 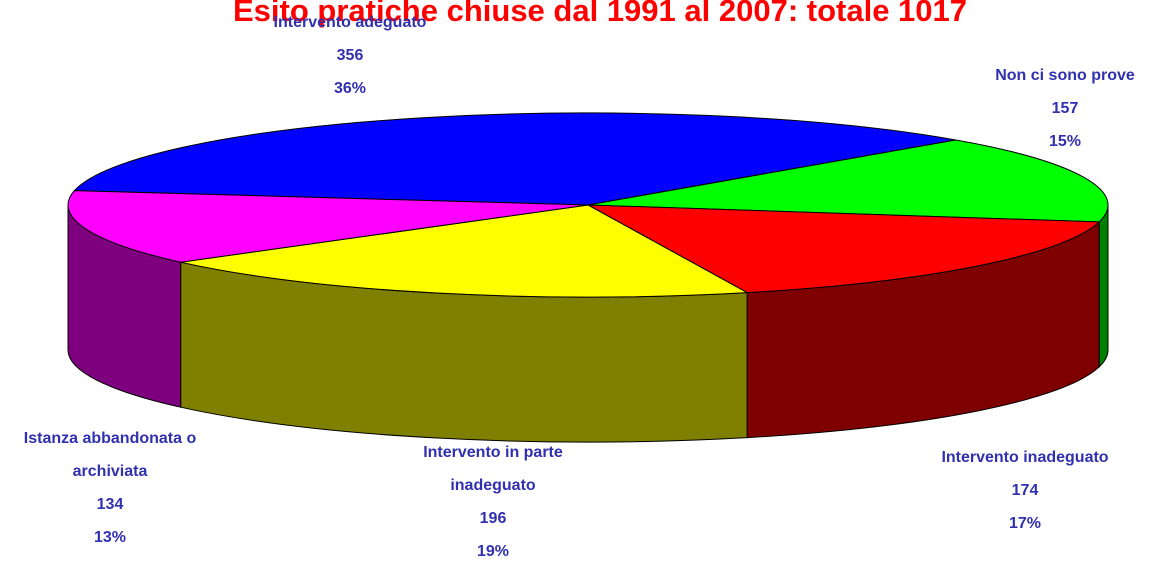 What do you see at coordinates (493, 498) in the screenshot?
I see `slice-label: Intervento in parte inadeguato 196 19%` at bounding box center [493, 498].